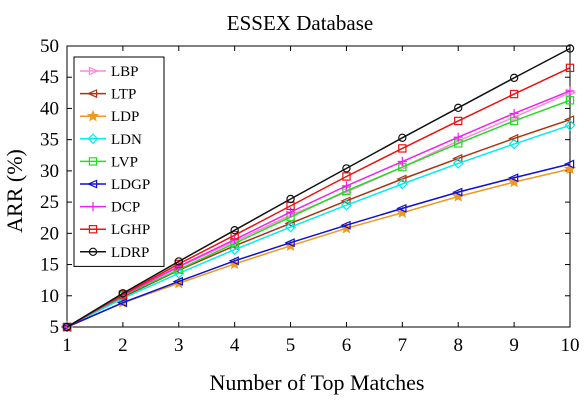  Describe the element at coordinates (93, 139) in the screenshot. I see `legend-marker-ldn` at that location.